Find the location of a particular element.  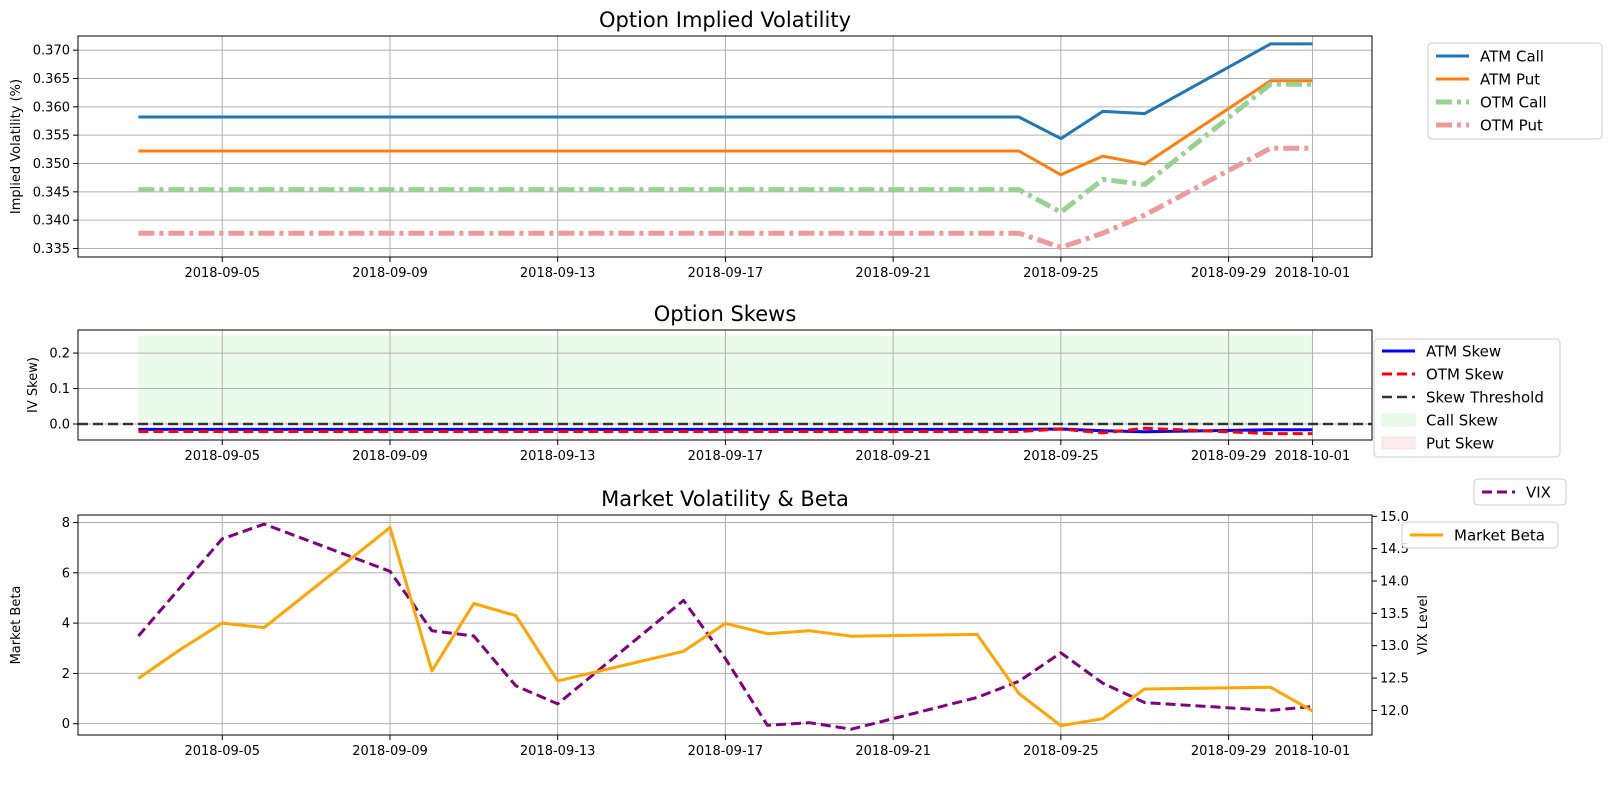

legend-beta: Market Beta is located at coordinates (1480, 535).